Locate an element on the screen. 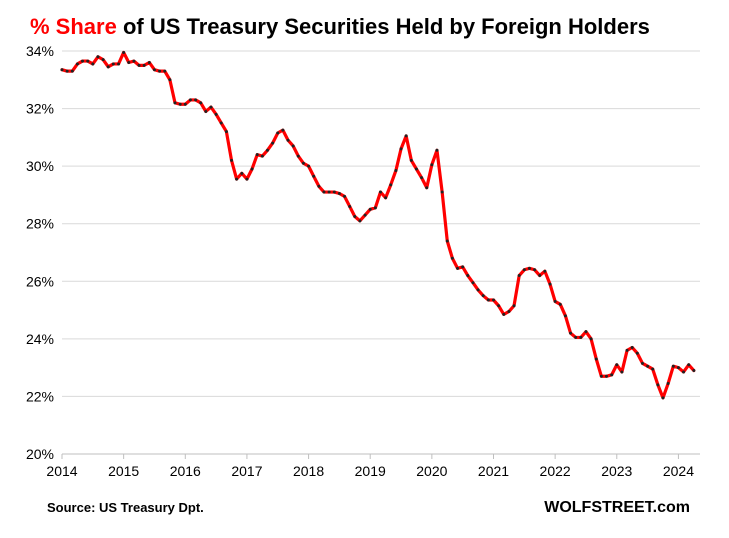  x-tick-label: 2018 is located at coordinates (308, 471).